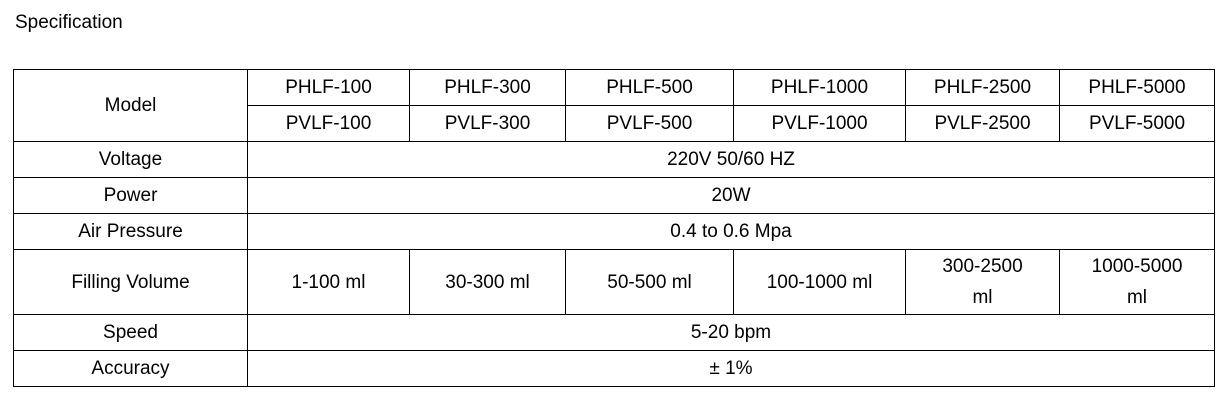 This screenshot has width=1224, height=407. Describe the element at coordinates (130, 159) in the screenshot. I see `row-label: Voltage` at that location.